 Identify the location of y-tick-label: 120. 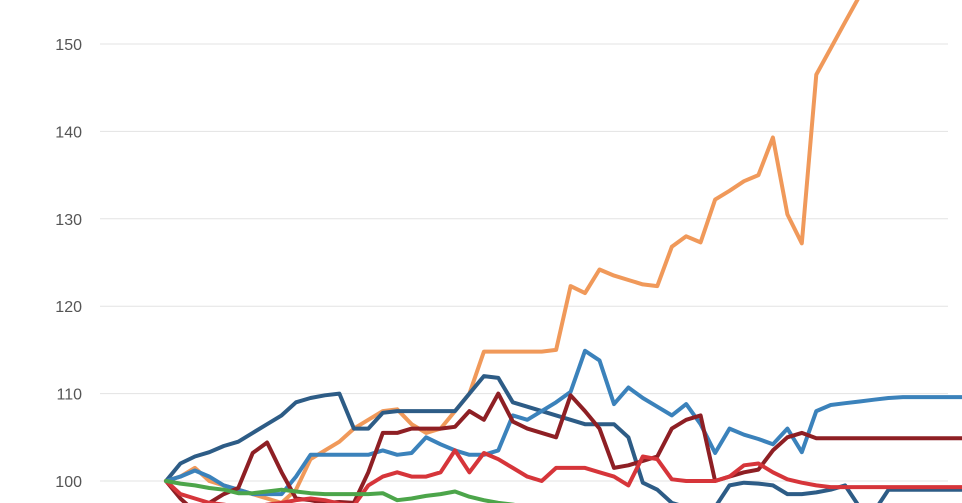
(68, 307).